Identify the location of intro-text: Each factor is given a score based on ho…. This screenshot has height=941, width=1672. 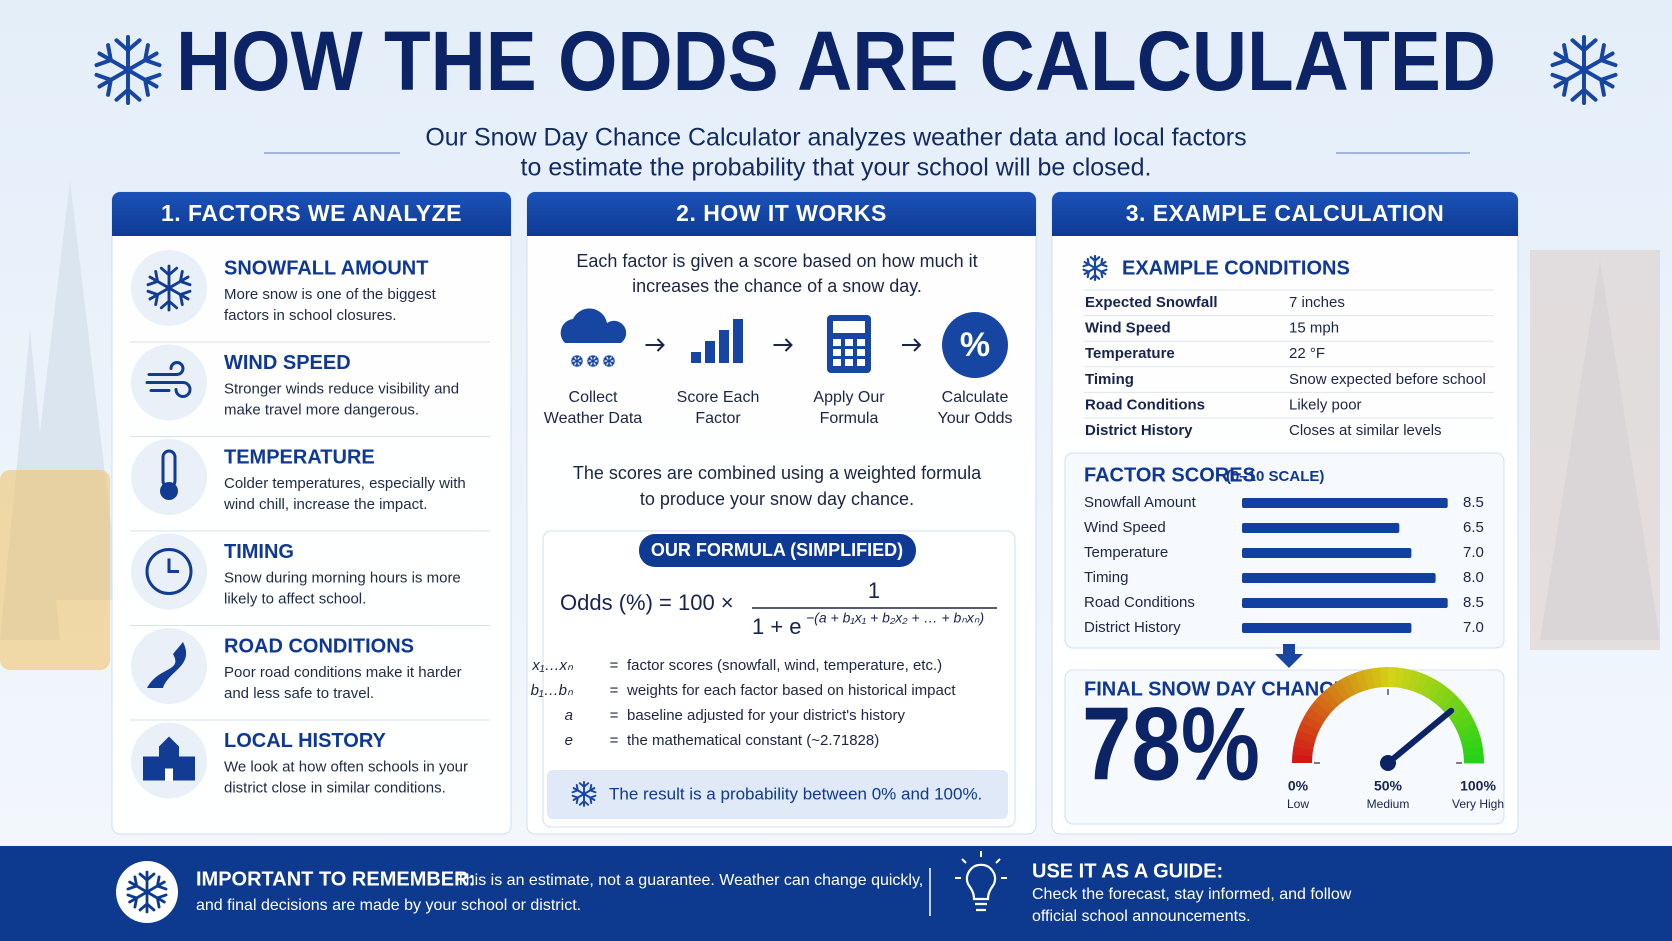
(776, 261).